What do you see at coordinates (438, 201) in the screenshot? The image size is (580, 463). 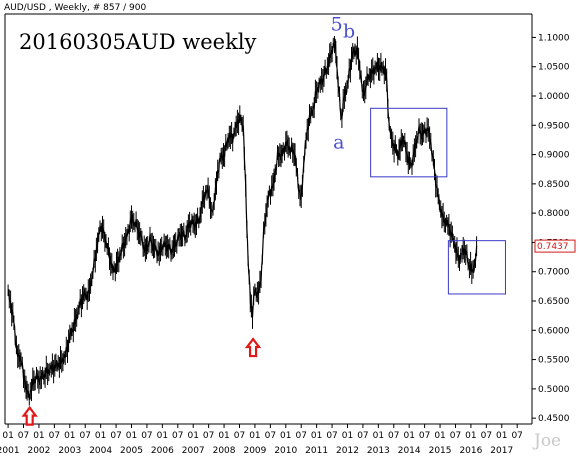 I see `highlight-boxes` at bounding box center [438, 201].